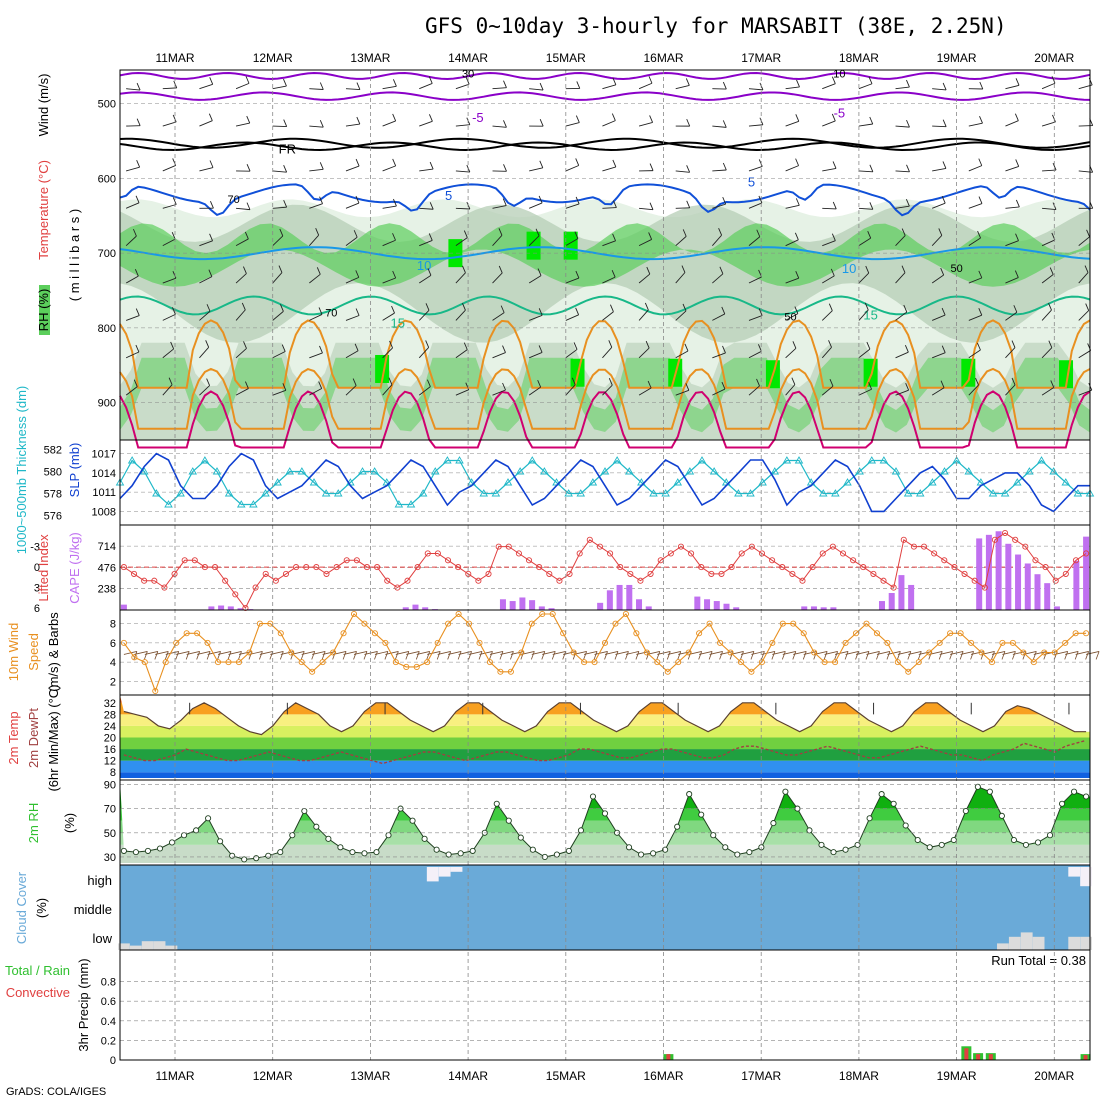  Describe the element at coordinates (83, 1004) in the screenshot. I see `precip-axis-label: 3hr Precip (mm)` at that location.